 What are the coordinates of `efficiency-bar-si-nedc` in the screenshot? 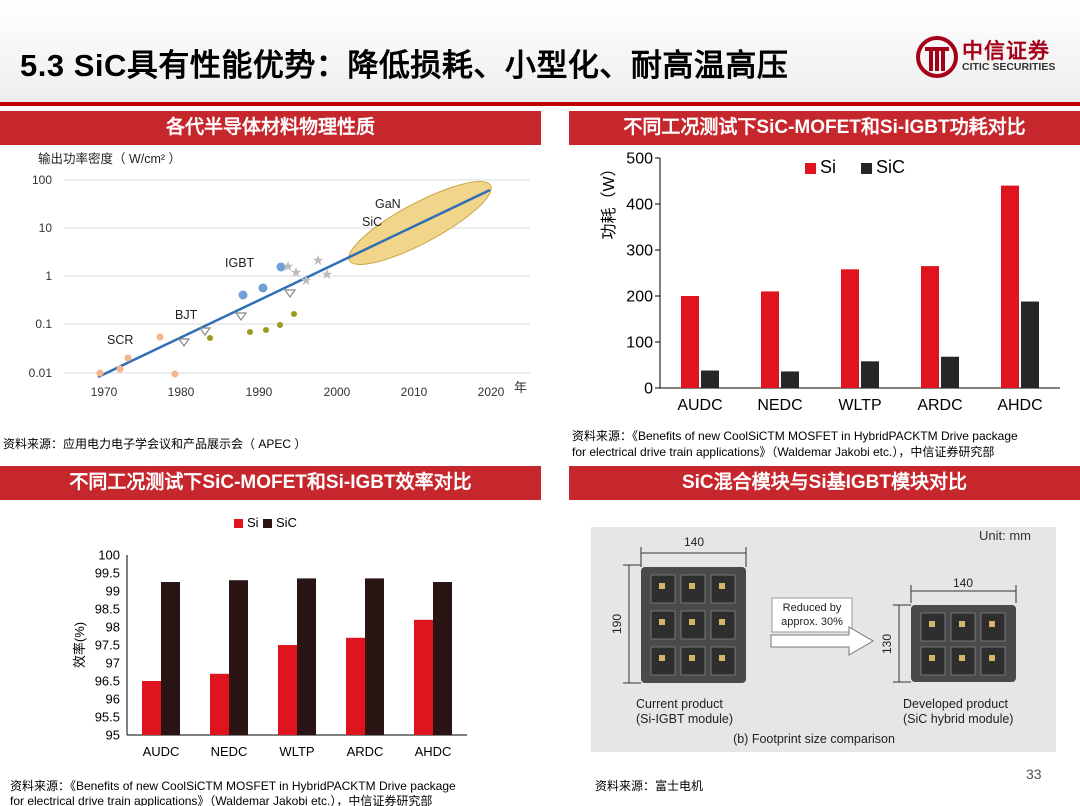 It's located at (219, 704).